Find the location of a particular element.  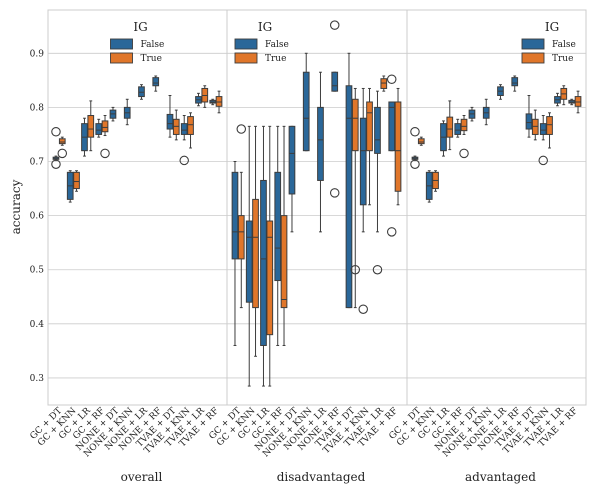

box-disadvantaged-2-false is located at coordinates (264, 256).